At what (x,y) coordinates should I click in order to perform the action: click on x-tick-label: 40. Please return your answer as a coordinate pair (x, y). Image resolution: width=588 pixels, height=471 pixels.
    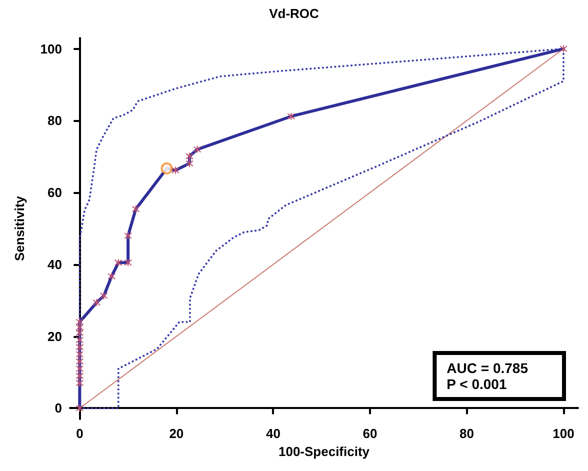
    Looking at the image, I should click on (273, 433).